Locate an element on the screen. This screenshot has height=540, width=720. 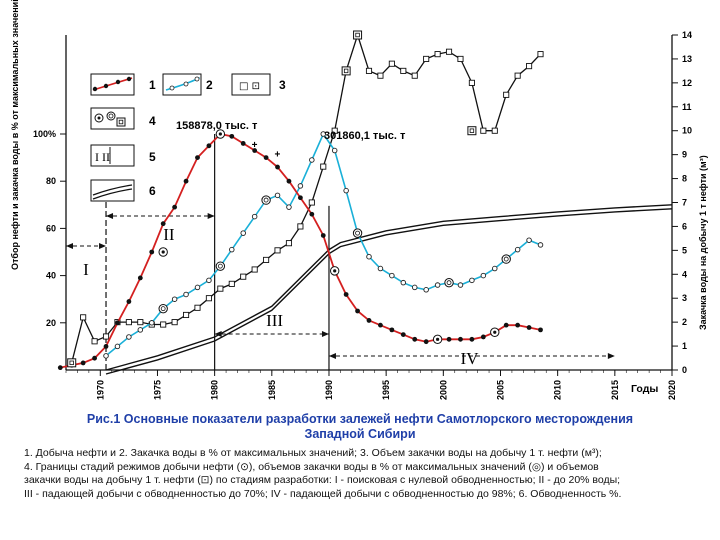
x-tick-label: 2015 is located at coordinates (615, 390).